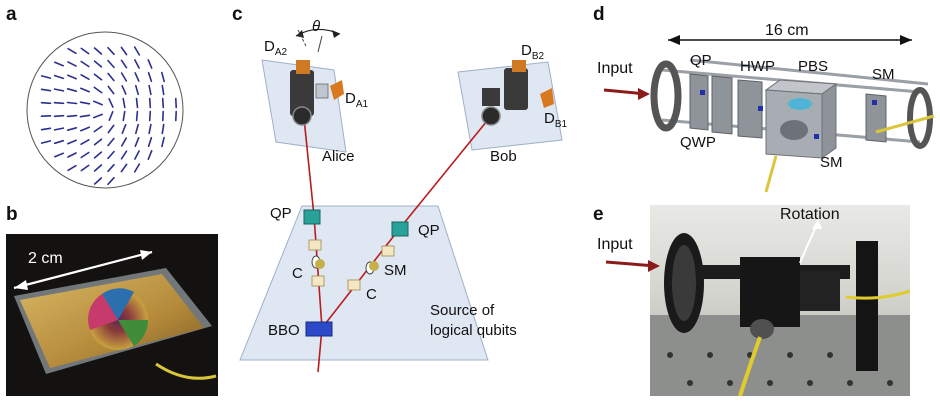 This screenshot has width=940, height=401. I want to click on fibre-bottom, so click(771, 174).